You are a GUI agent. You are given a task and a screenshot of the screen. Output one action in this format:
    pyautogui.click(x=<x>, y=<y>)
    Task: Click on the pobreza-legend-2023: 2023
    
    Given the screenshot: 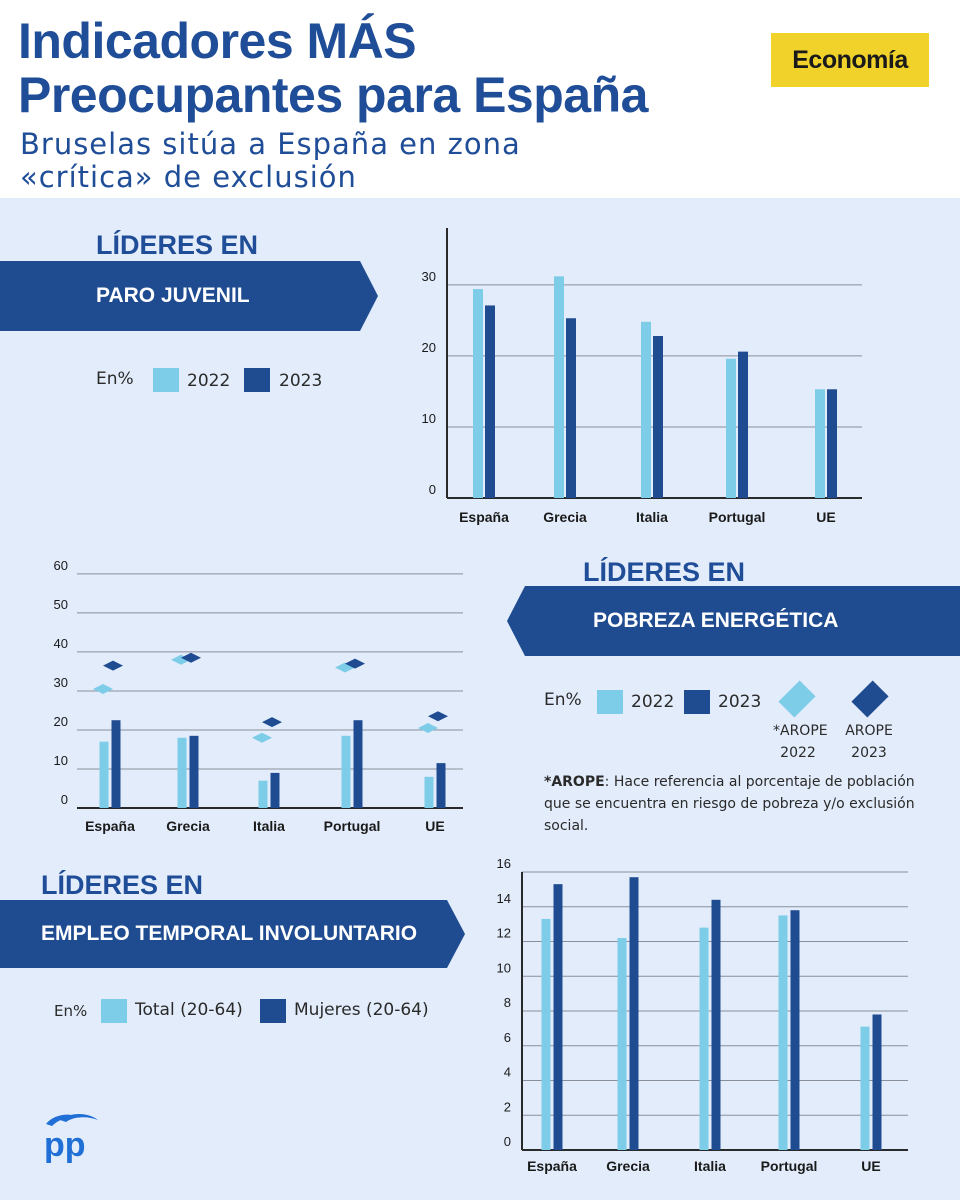 What is the action you would take?
    pyautogui.click(x=740, y=702)
    